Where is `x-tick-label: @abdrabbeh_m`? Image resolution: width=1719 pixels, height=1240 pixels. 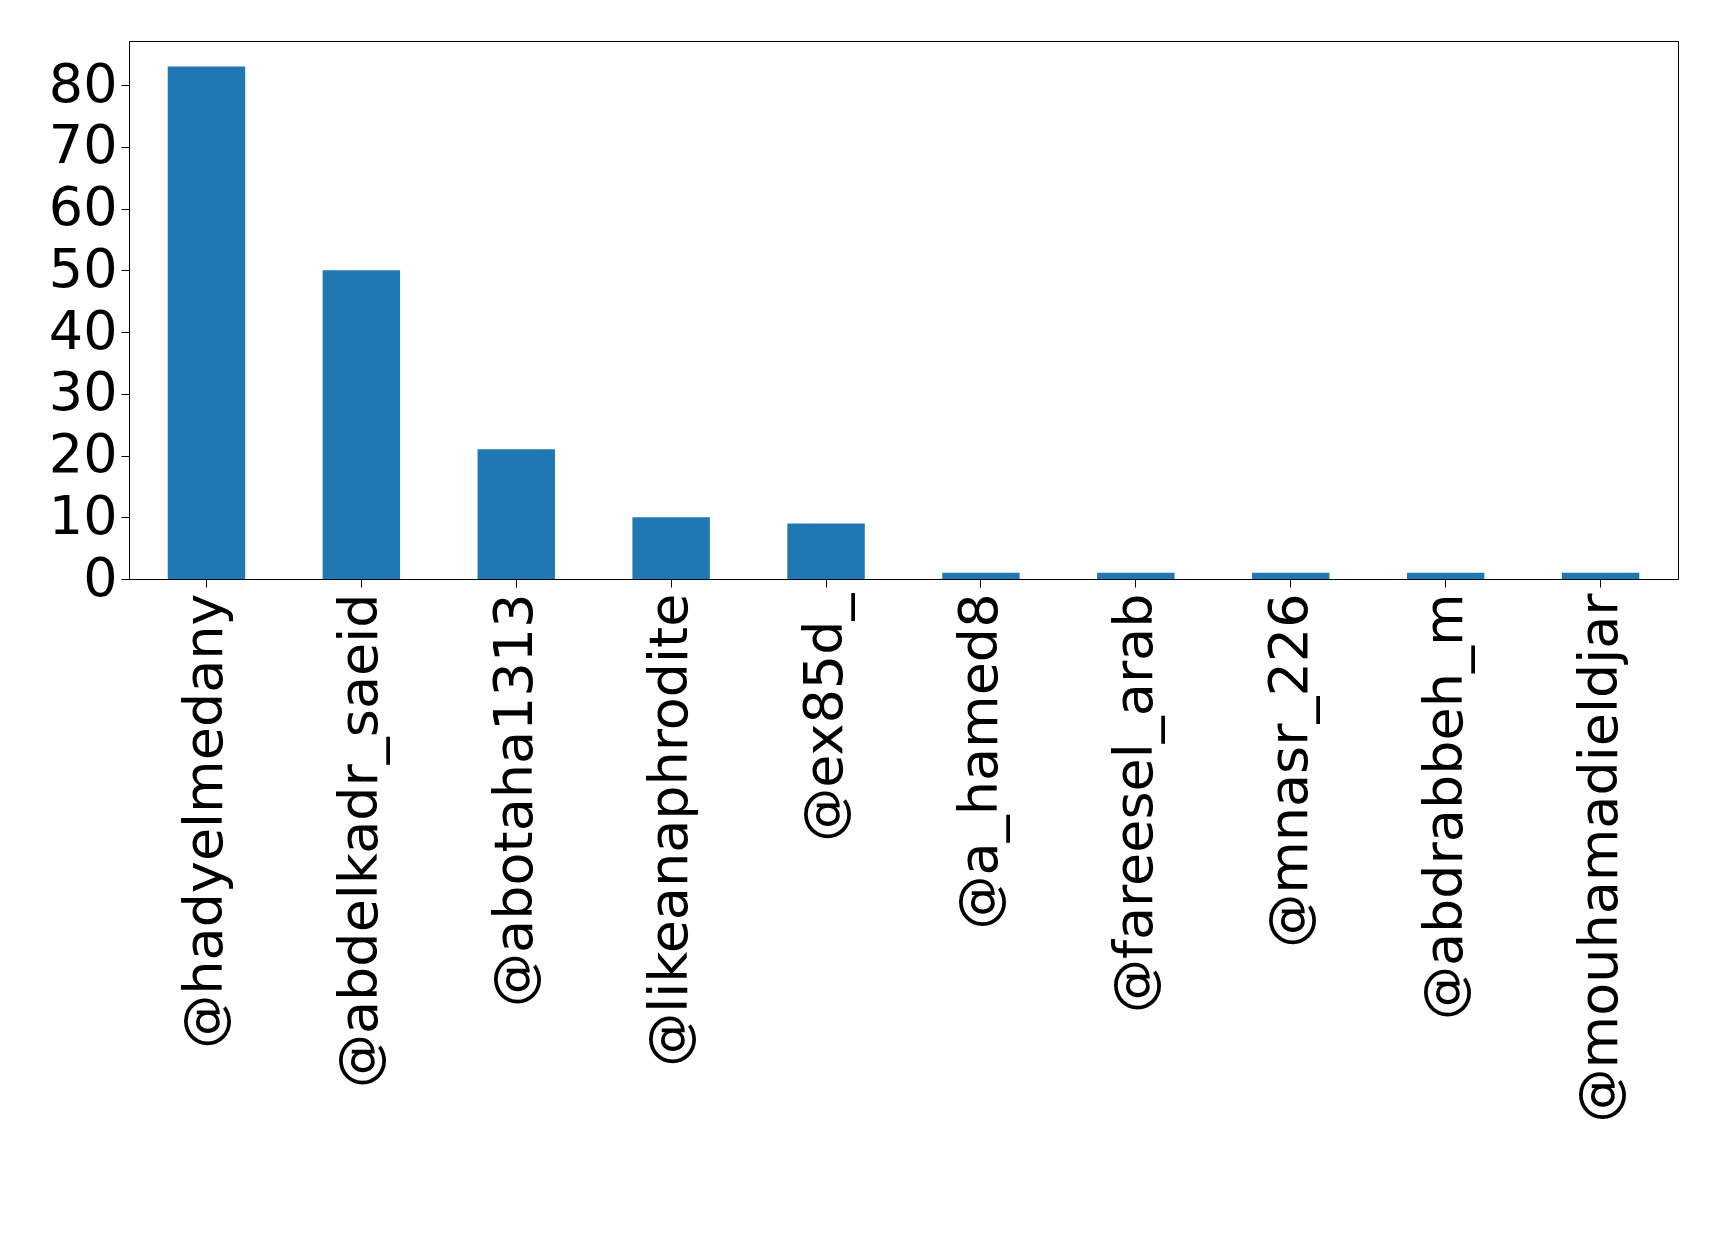
x-tick-label: @abdrabbeh_m is located at coordinates (1443, 807).